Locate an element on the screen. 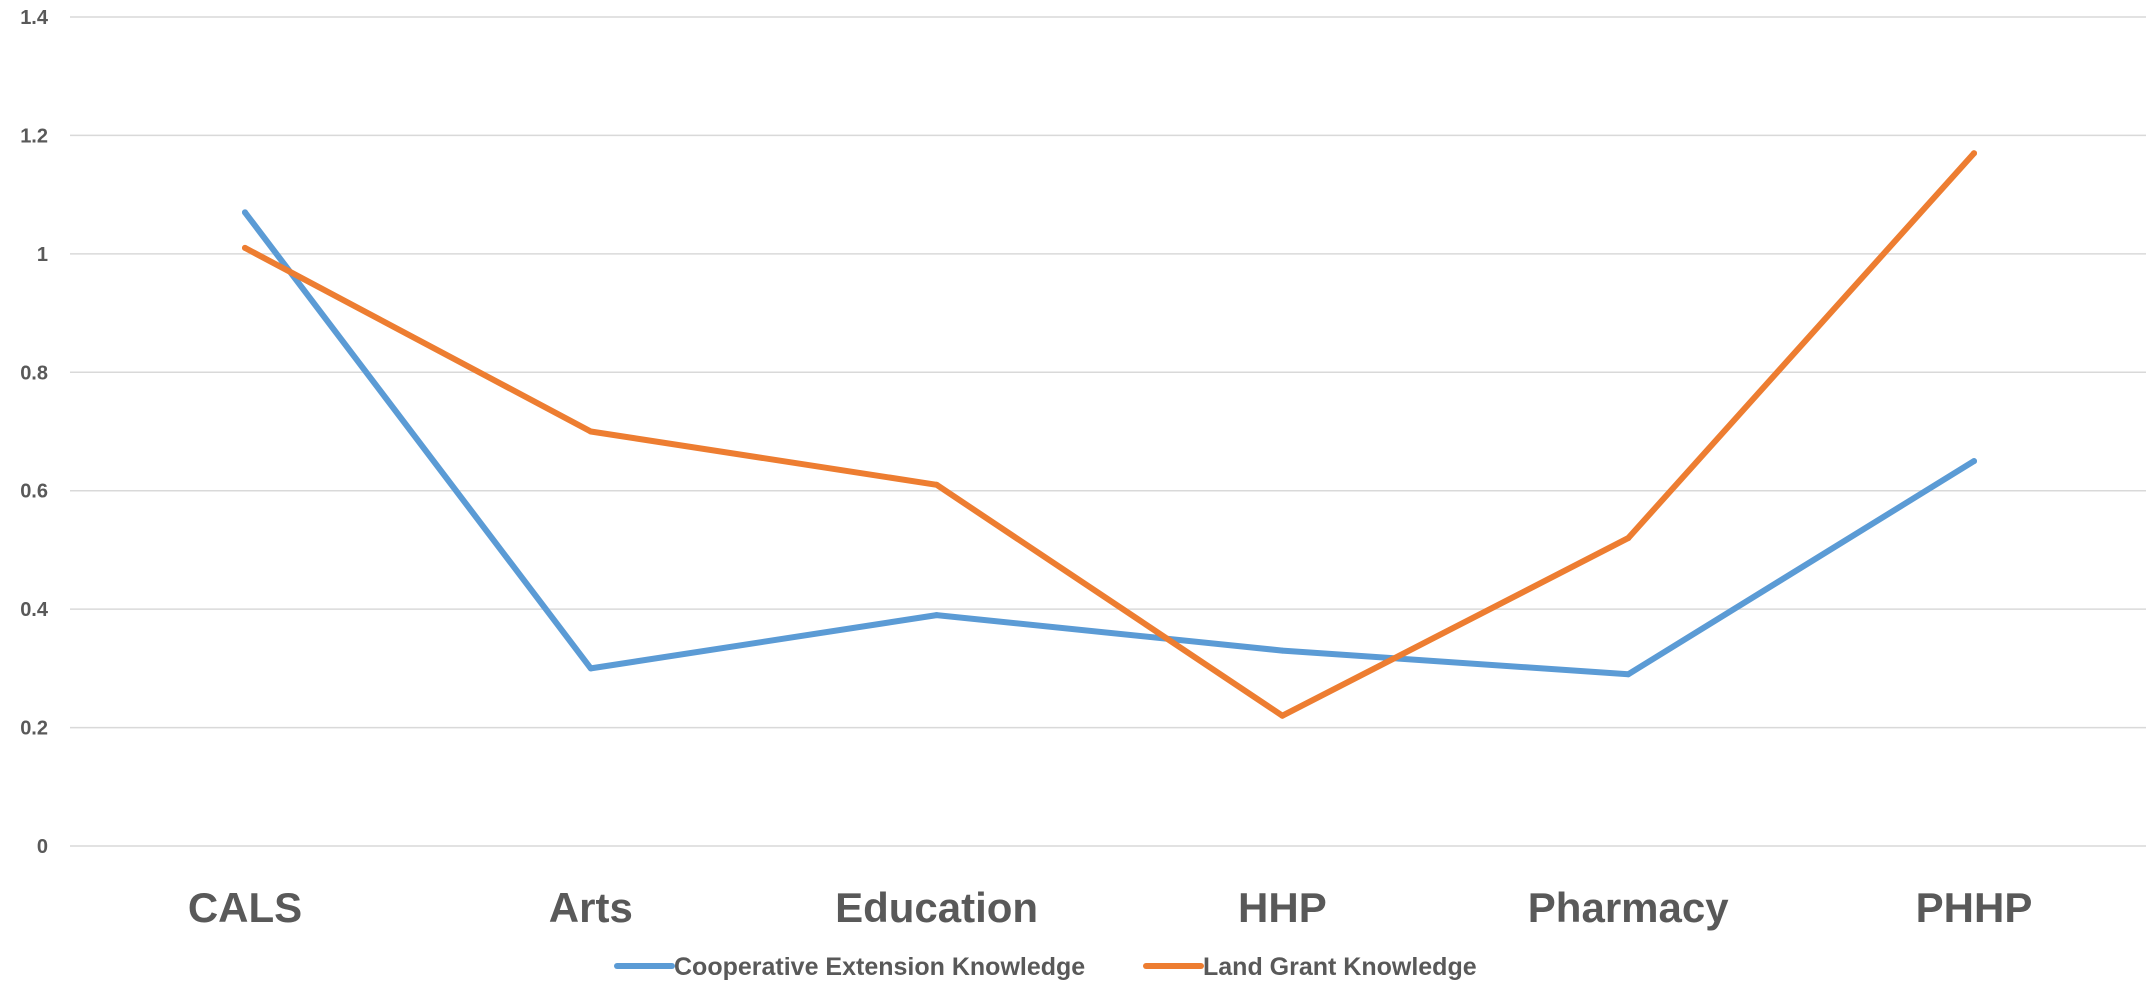 Image resolution: width=2146 pixels, height=981 pixels. y-tick-label: 0.6 is located at coordinates (34, 492).